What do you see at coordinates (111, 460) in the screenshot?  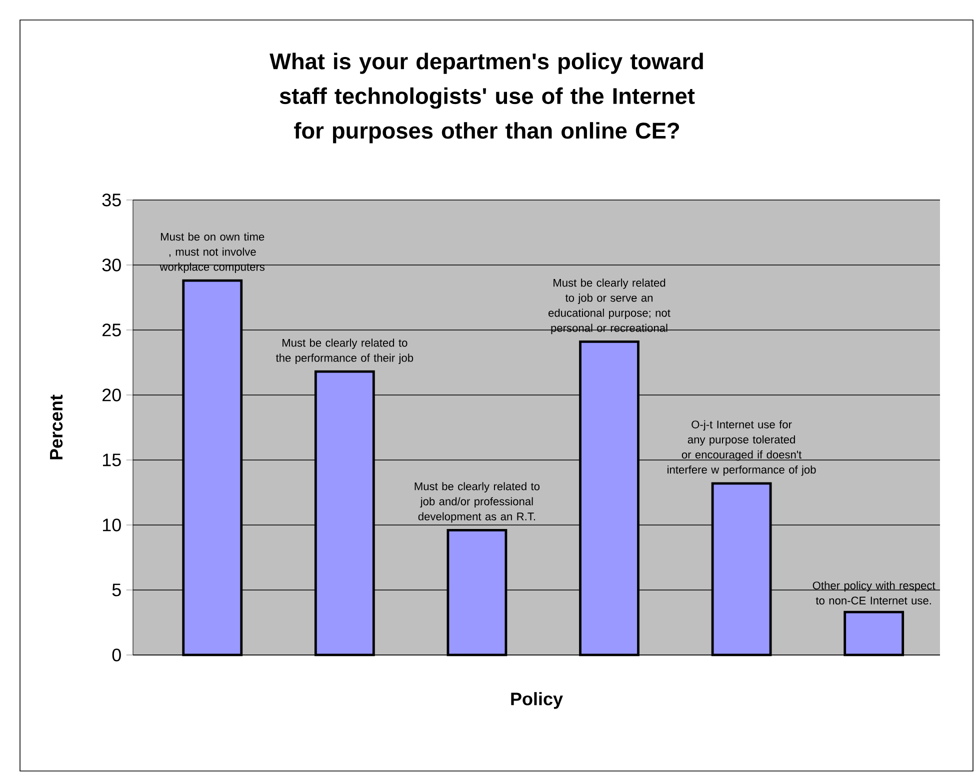 I see `y-tick-label: 15` at bounding box center [111, 460].